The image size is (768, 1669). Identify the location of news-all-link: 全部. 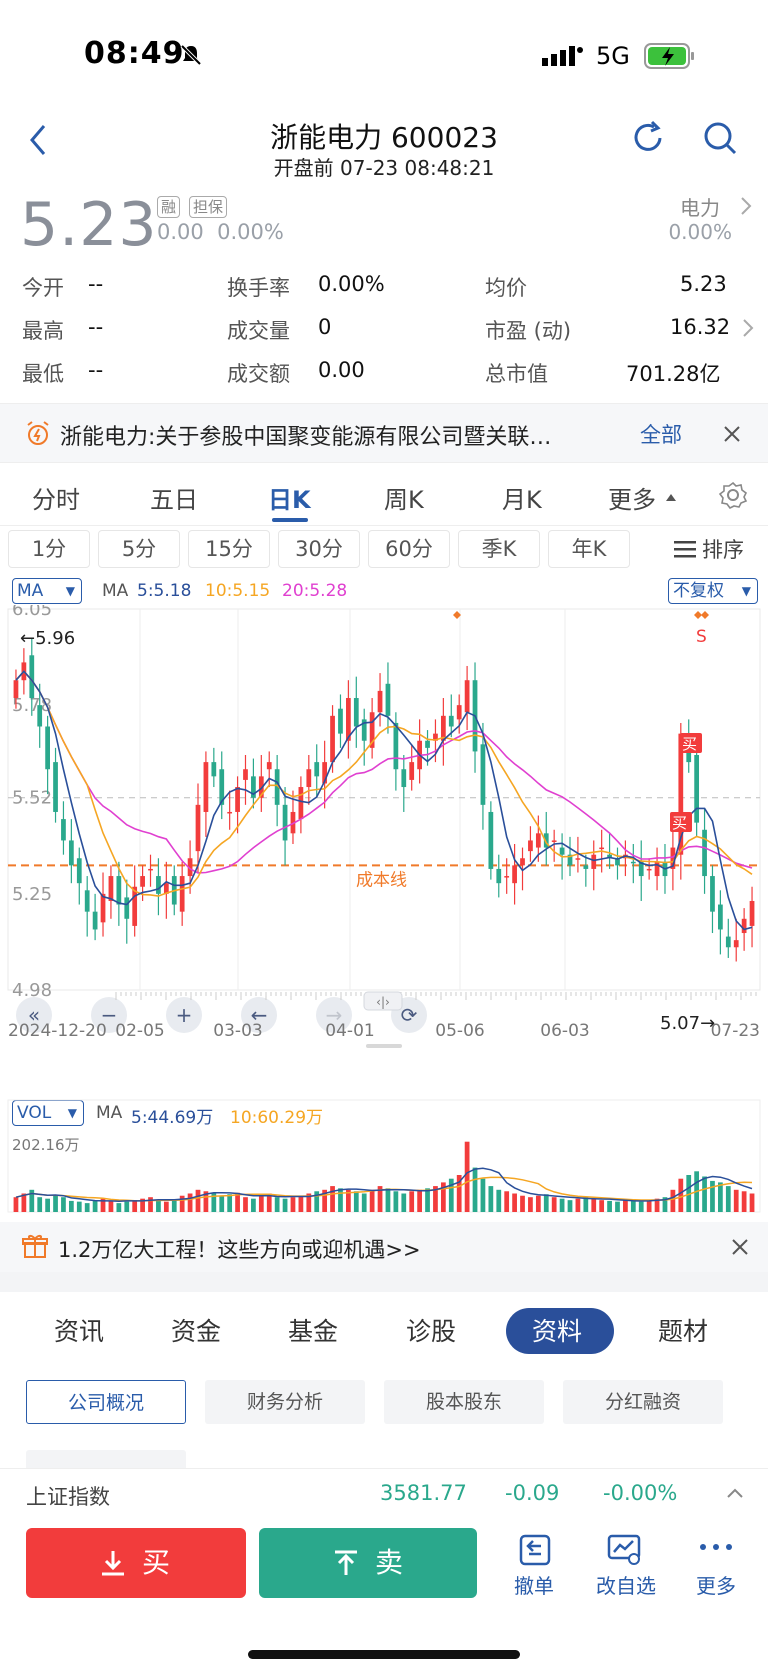
(661, 435).